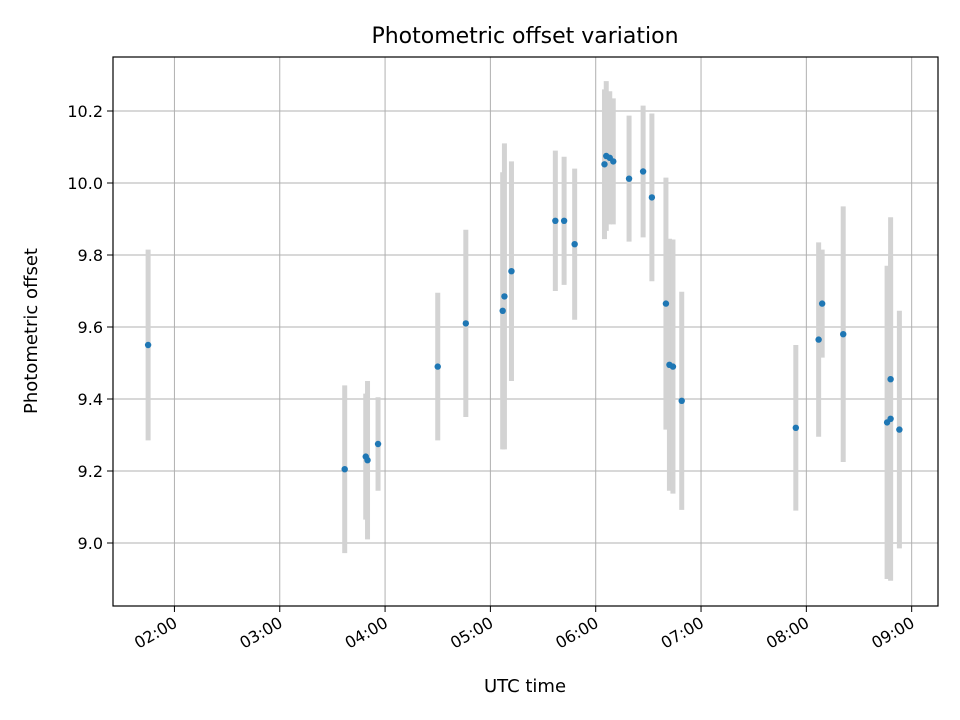 This screenshot has width=960, height=720. What do you see at coordinates (155, 633) in the screenshot?
I see `x-tick-label: 02:00` at bounding box center [155, 633].